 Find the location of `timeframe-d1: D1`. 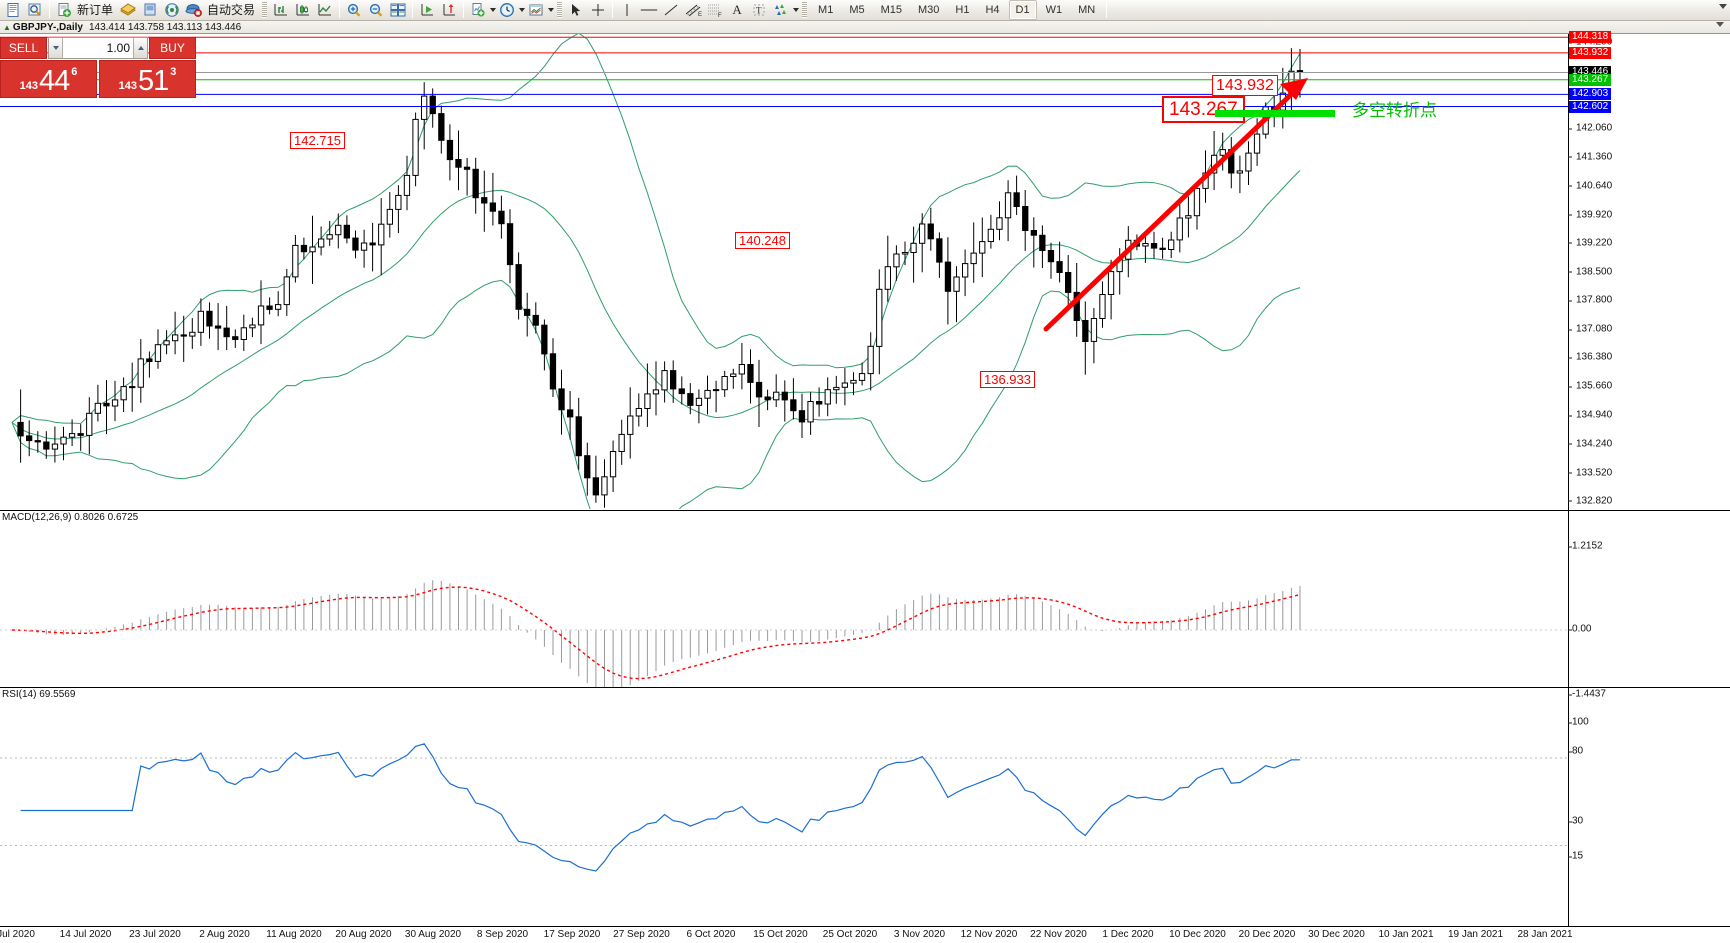

timeframe-d1: D1 is located at coordinates (1022, 10).